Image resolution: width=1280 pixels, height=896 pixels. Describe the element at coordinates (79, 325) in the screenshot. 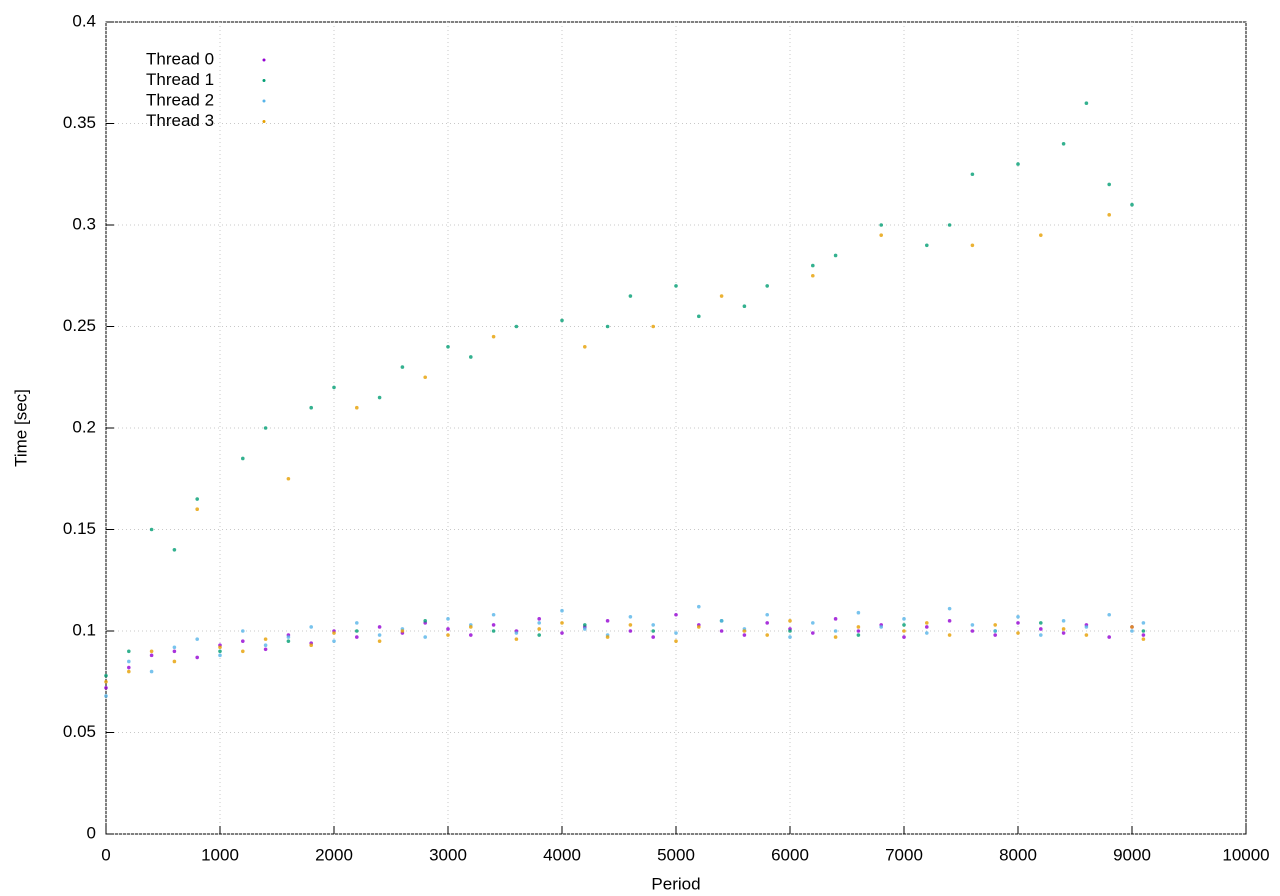

I see `y-tick-label: 0.25` at that location.